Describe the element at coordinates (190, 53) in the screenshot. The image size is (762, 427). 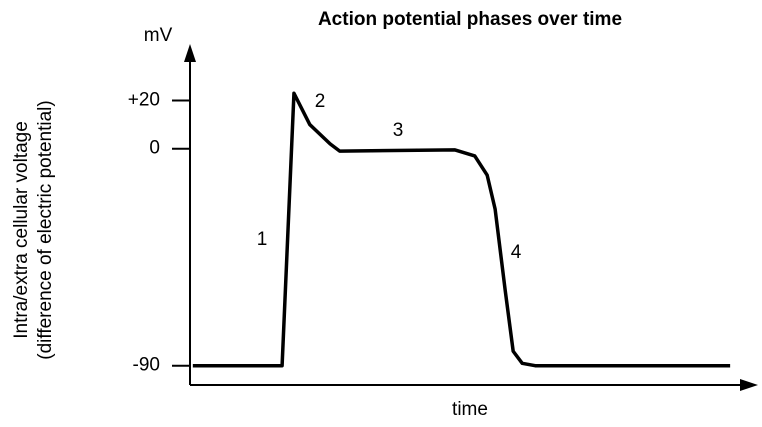
I see `y-axis-arrow` at that location.